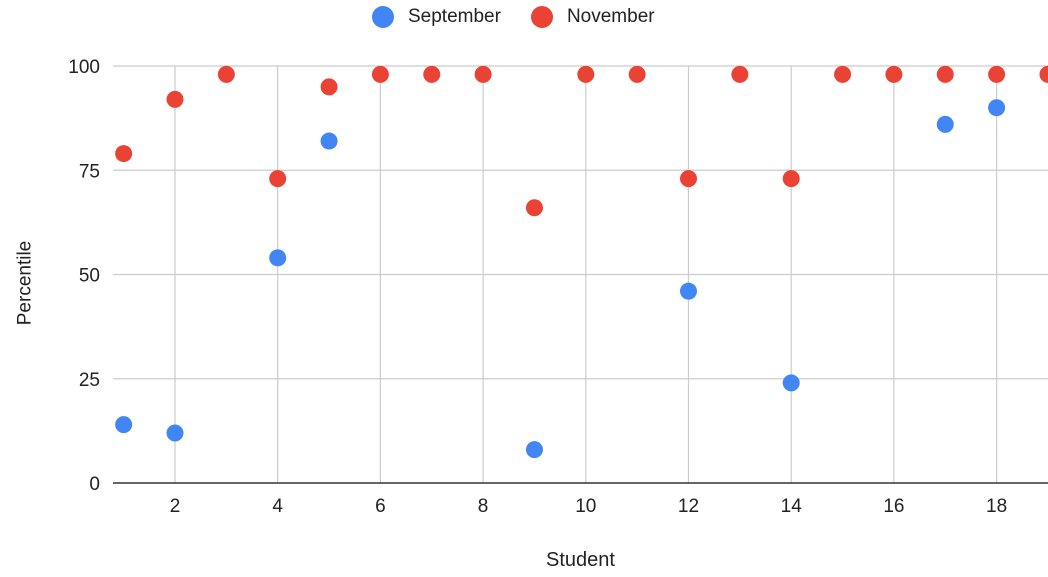 Image resolution: width=1048 pixels, height=577 pixels. Describe the element at coordinates (688, 506) in the screenshot. I see `x-tick-label: 12` at that location.